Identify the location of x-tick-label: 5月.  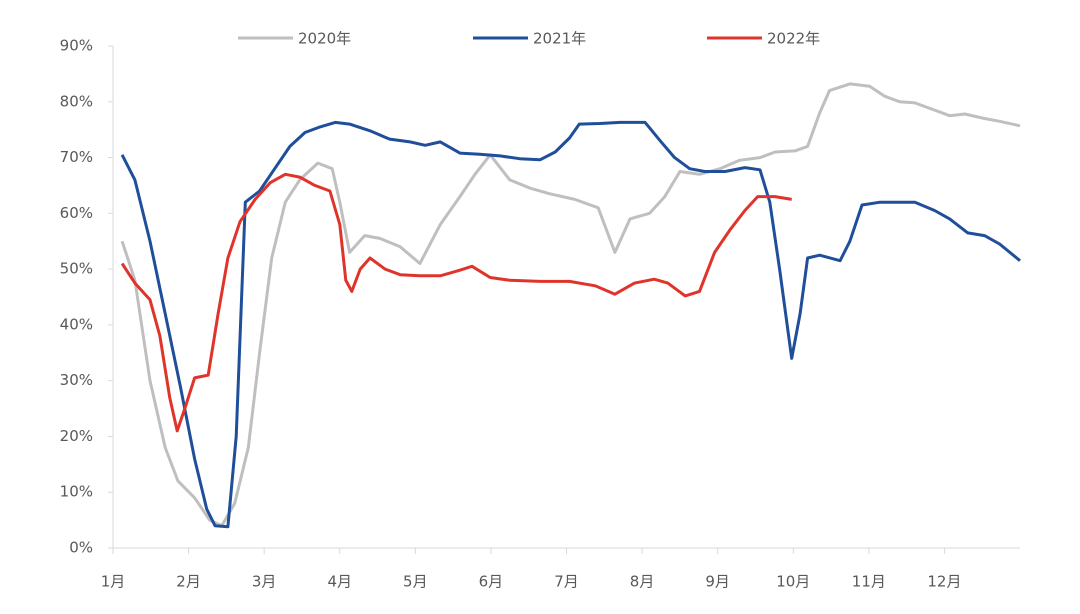
(415, 582).